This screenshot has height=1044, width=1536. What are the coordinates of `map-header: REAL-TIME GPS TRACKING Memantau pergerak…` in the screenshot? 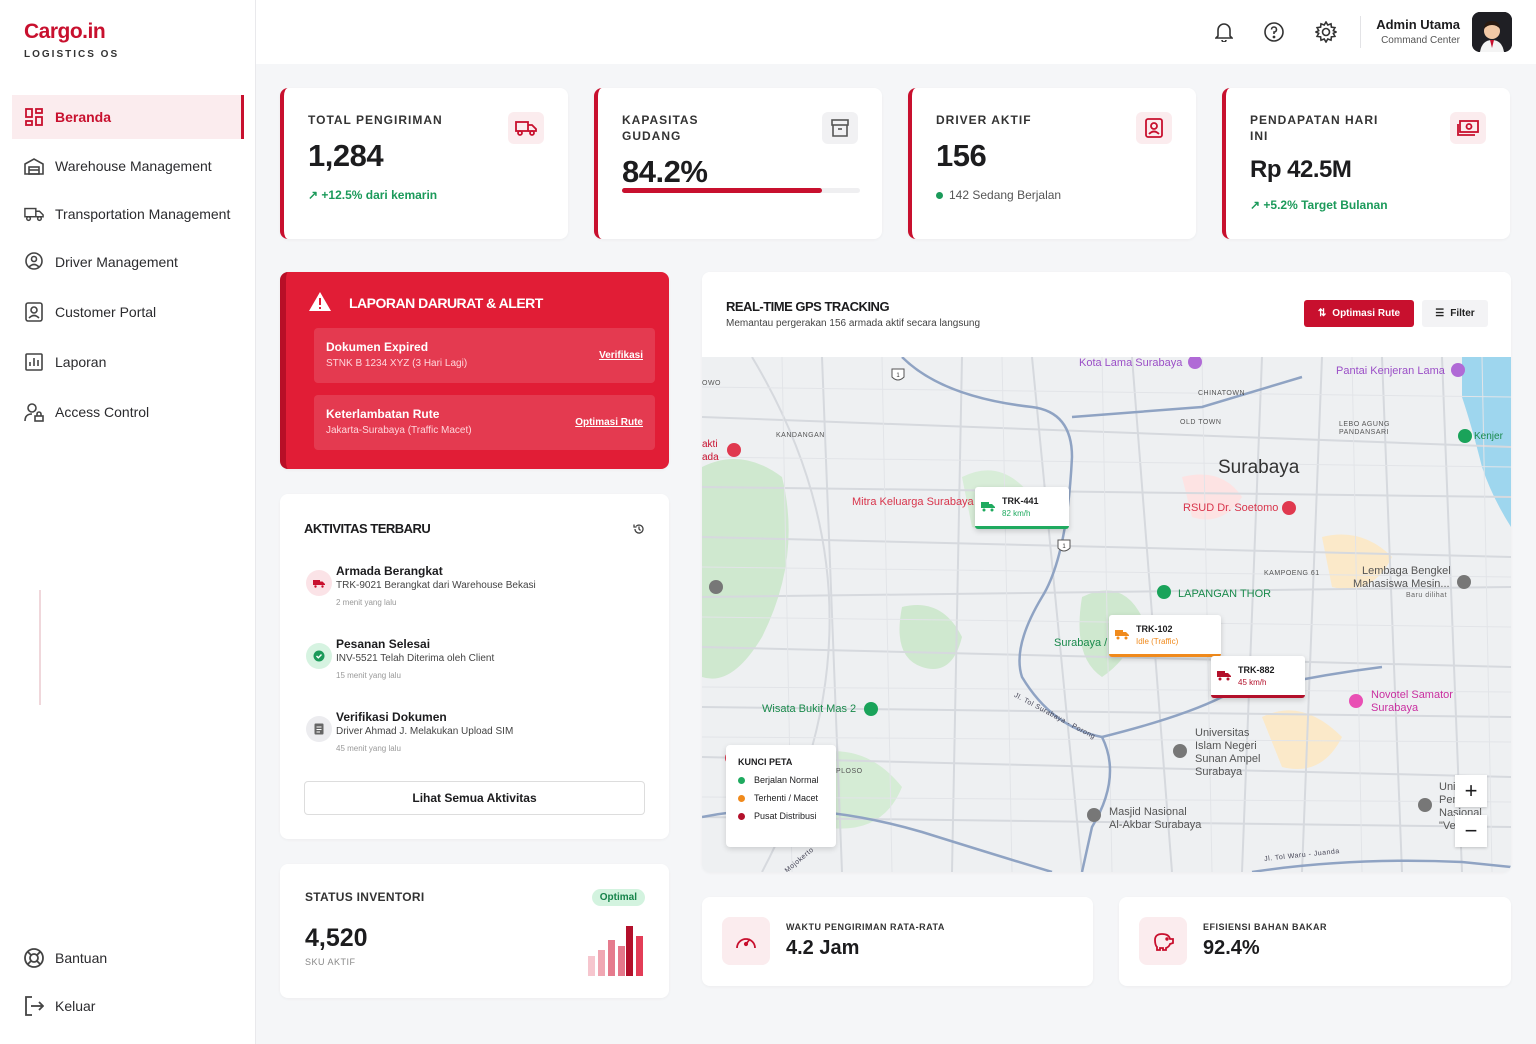 It's located at (1106, 314).